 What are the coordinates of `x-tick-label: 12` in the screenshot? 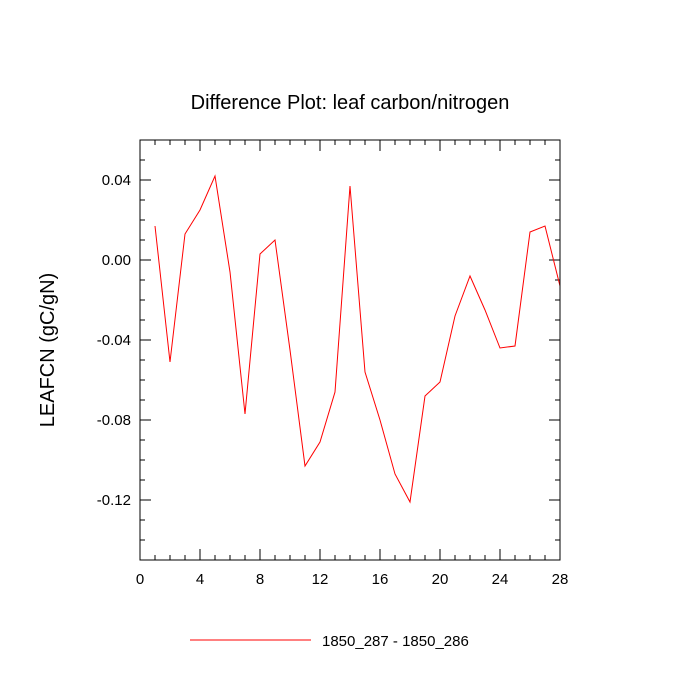 It's located at (320, 579).